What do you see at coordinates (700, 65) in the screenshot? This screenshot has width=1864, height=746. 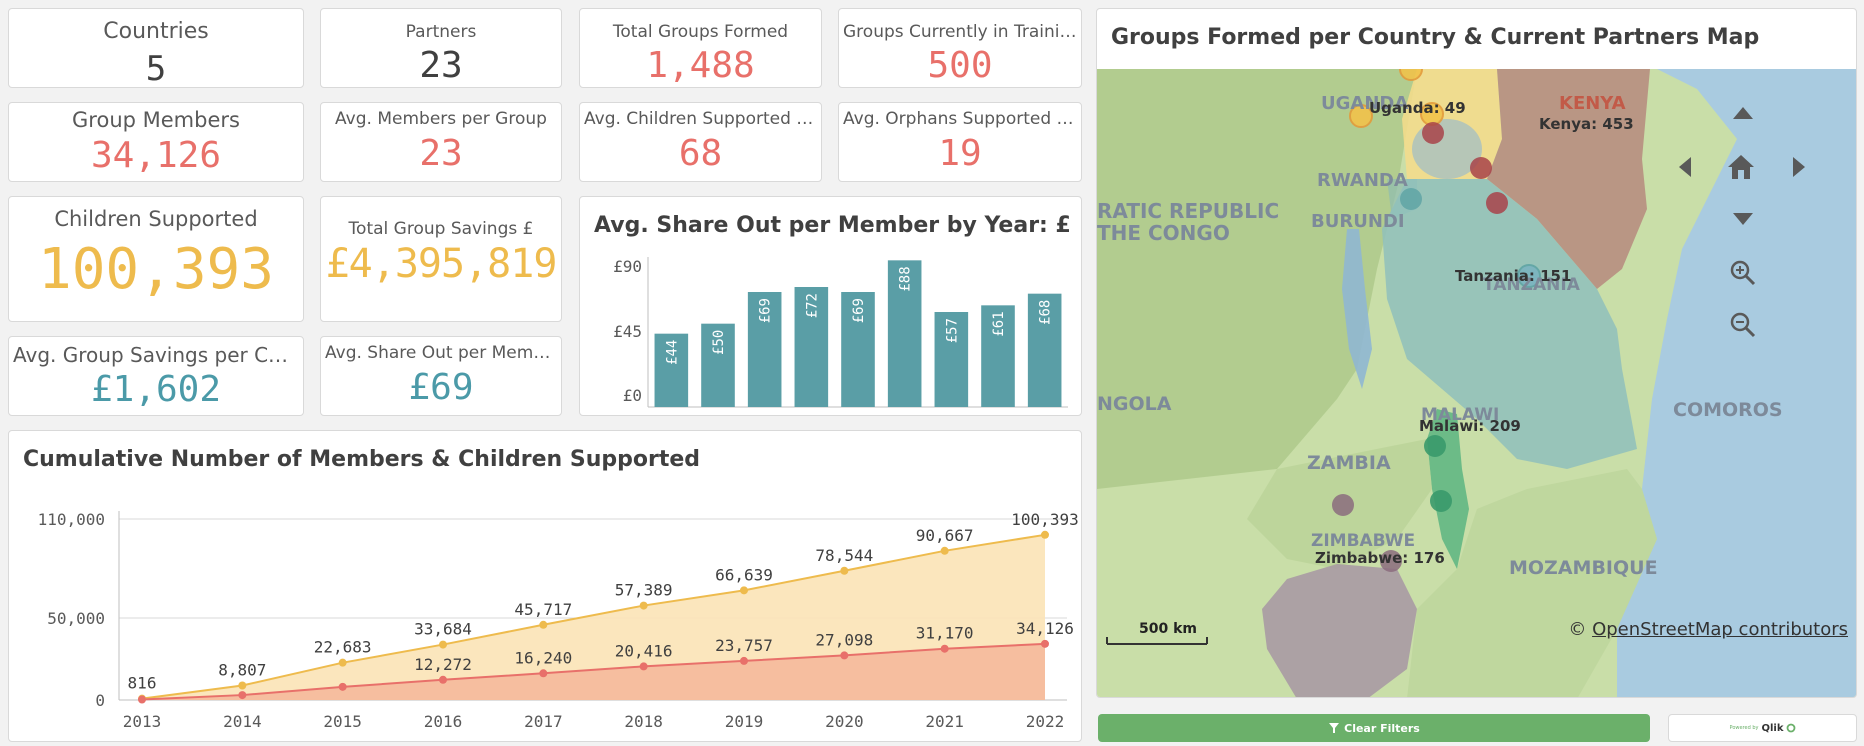 I see `kpi-value: 1,488` at bounding box center [700, 65].